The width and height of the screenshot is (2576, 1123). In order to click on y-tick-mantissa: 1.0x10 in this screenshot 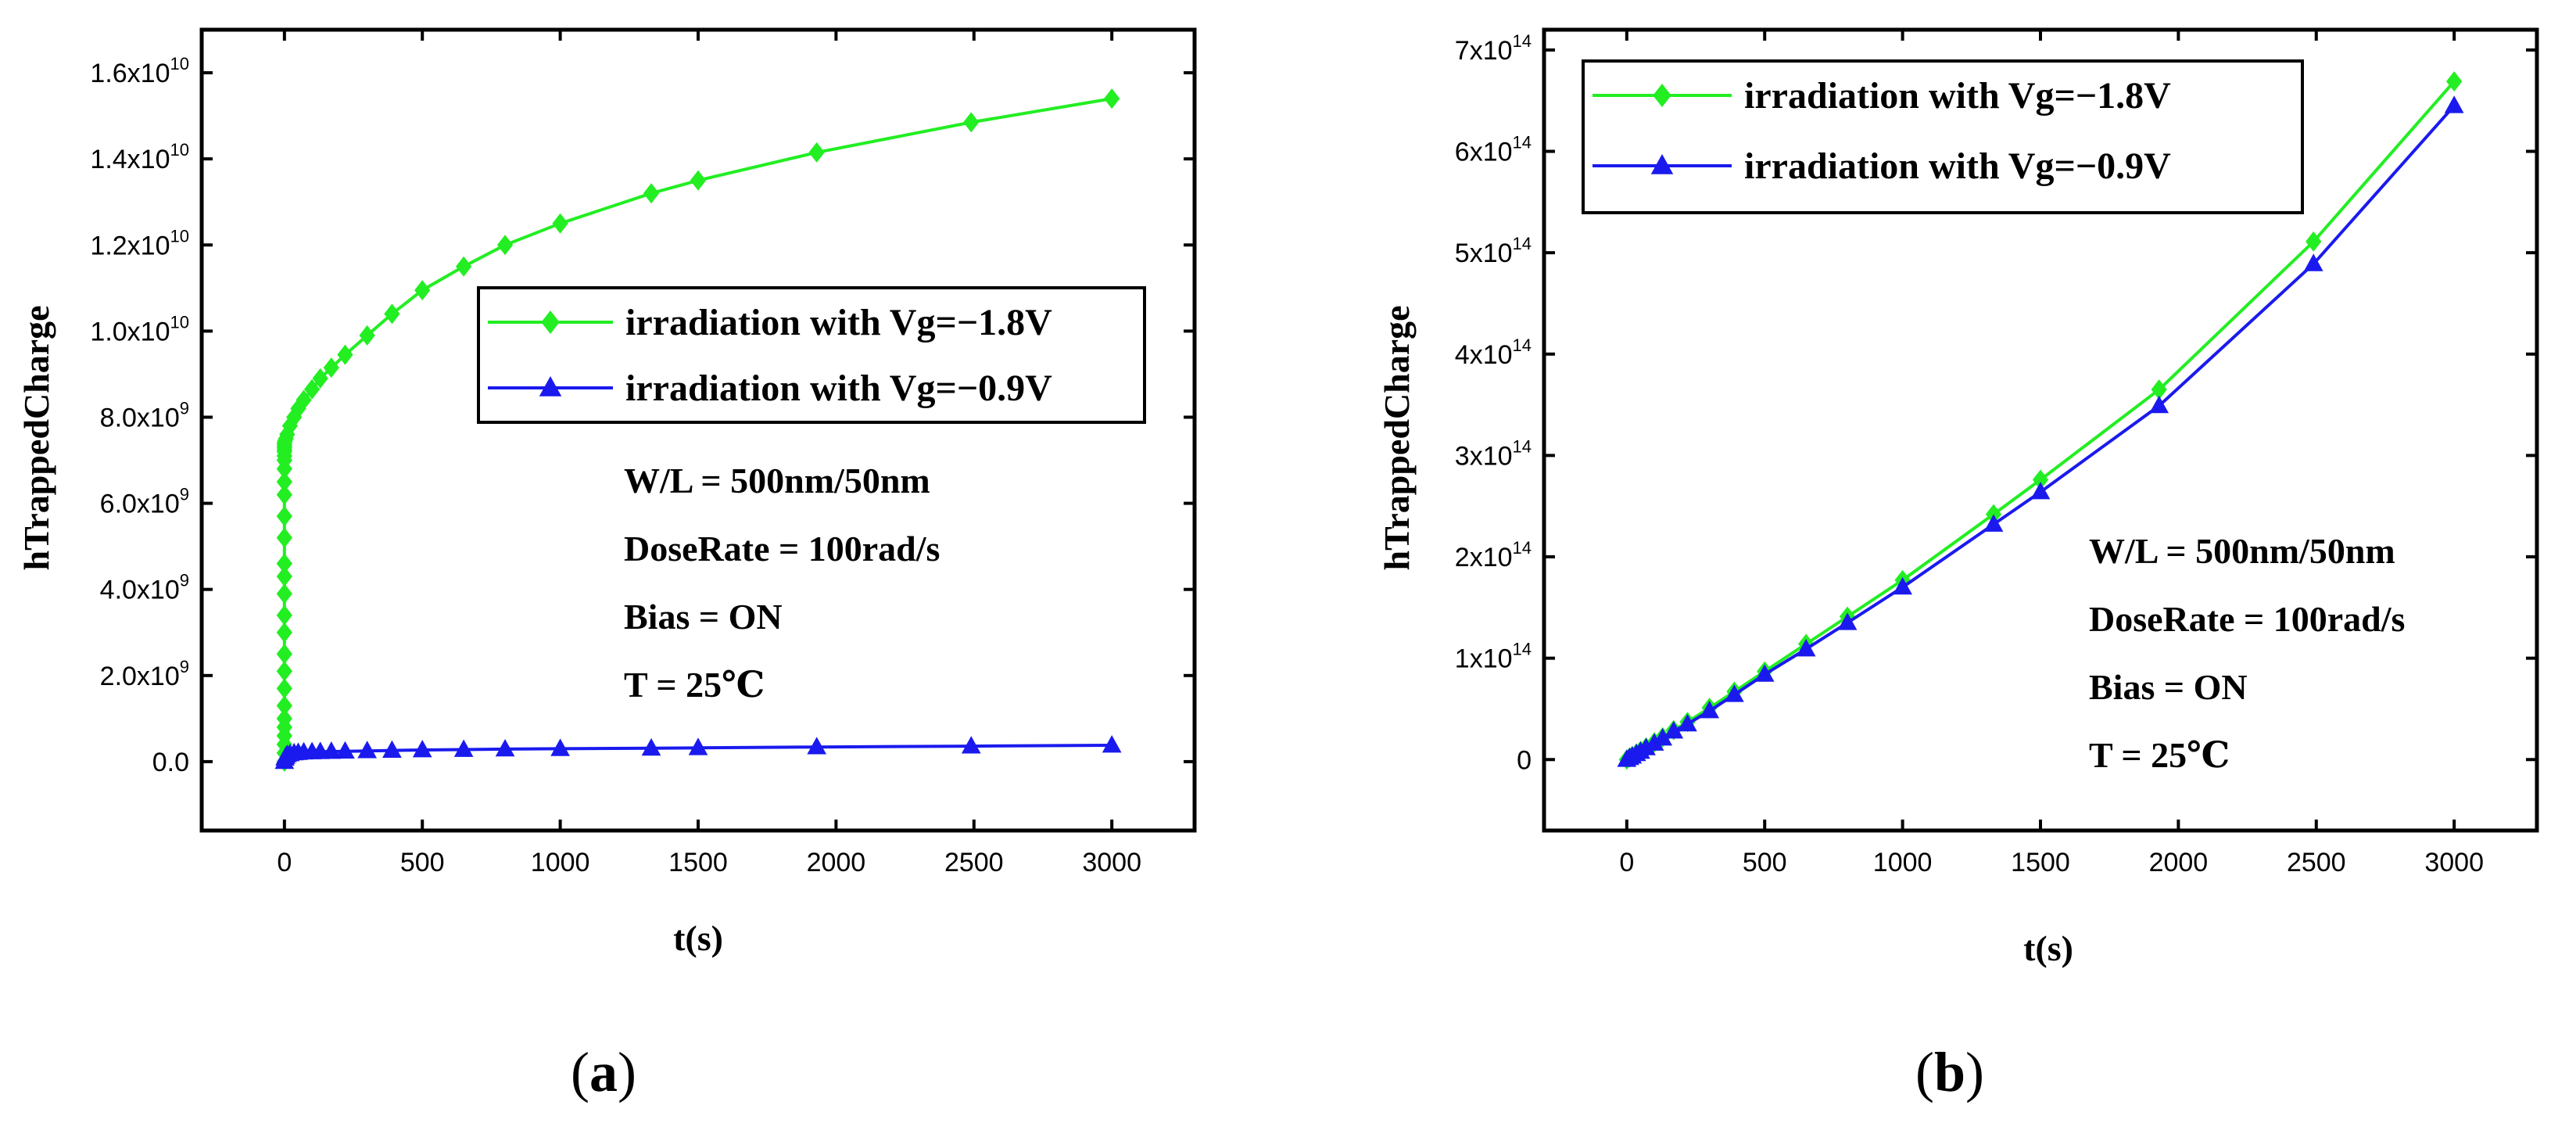, I will do `click(130, 331)`.